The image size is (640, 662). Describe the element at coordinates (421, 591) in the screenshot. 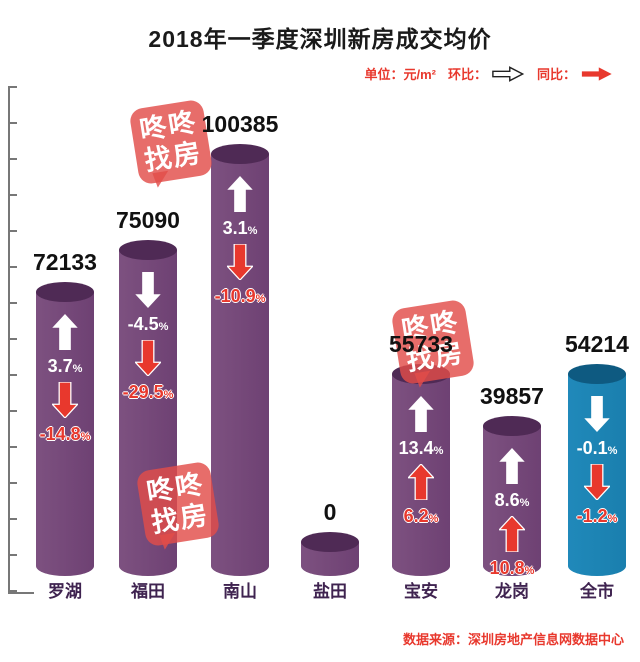

I see `bar-category-label: 宝安` at that location.